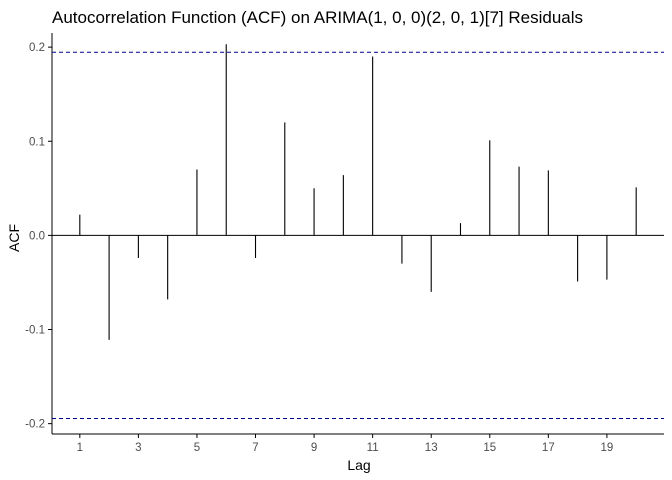 This screenshot has height=480, width=672. I want to click on y-tick-label: -0.2, so click(35, 425).